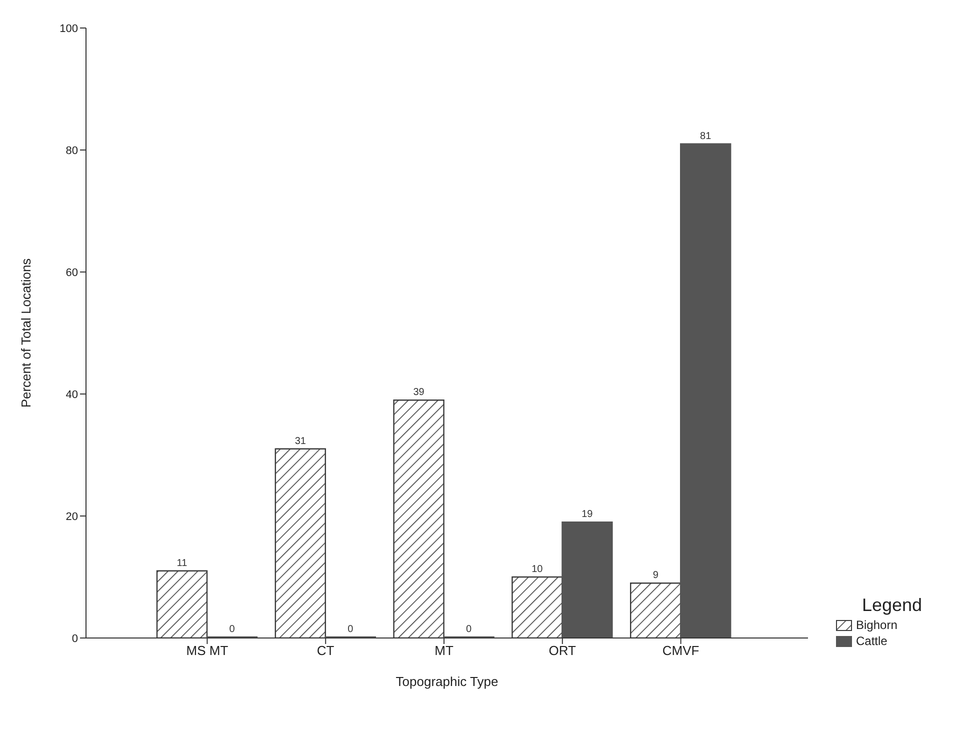 The width and height of the screenshot is (959, 731). What do you see at coordinates (72, 516) in the screenshot?
I see `y-tick-label: 20` at bounding box center [72, 516].